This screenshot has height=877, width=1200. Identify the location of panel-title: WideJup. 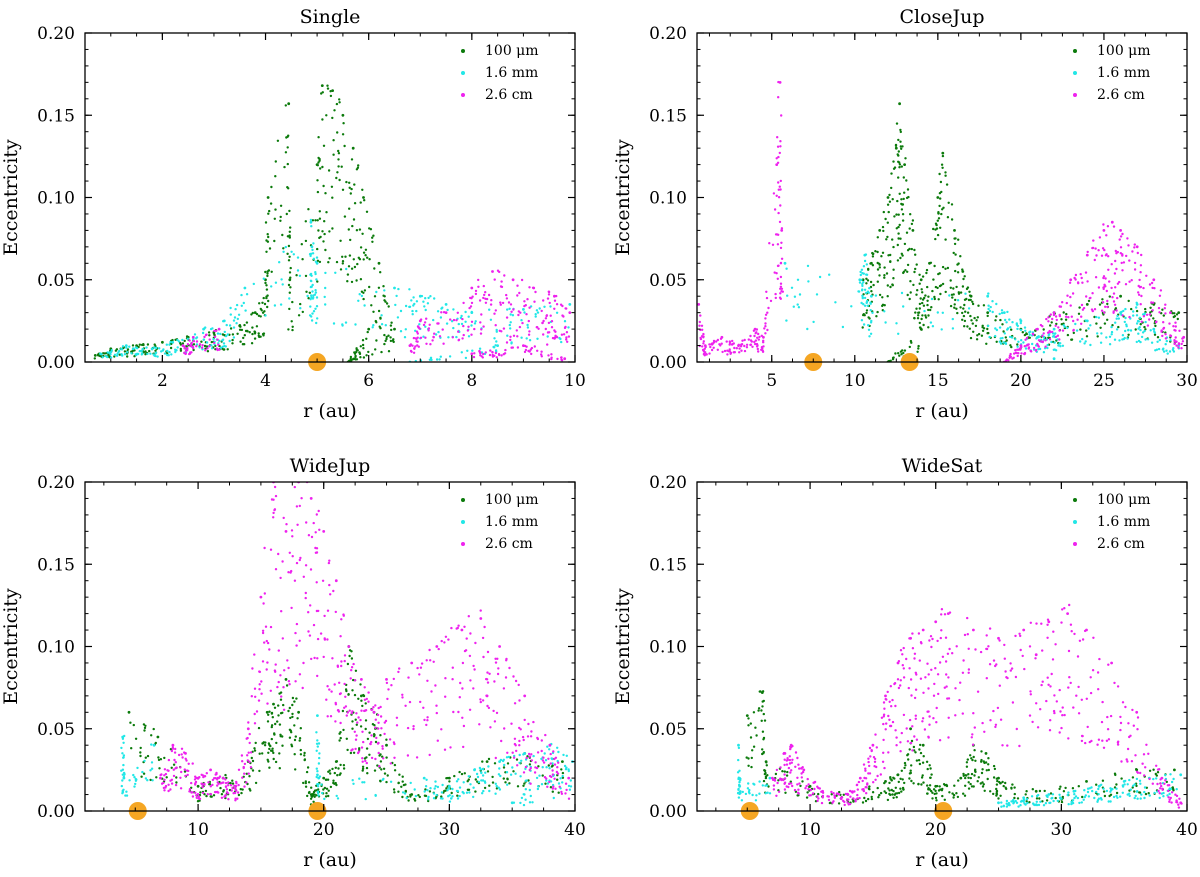
(330, 466).